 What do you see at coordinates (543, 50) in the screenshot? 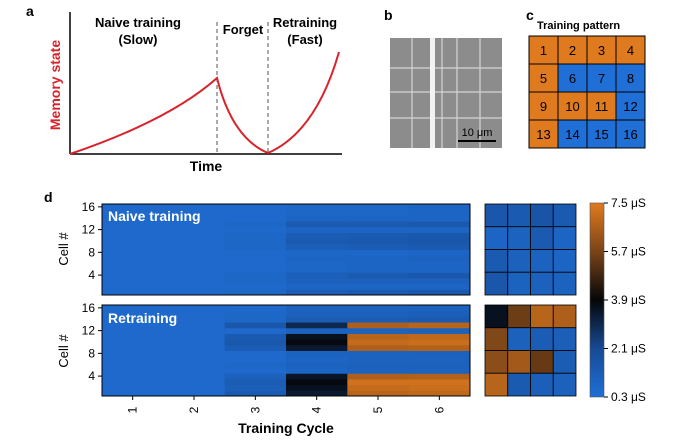
I see `pattern-cell-number: 1` at bounding box center [543, 50].